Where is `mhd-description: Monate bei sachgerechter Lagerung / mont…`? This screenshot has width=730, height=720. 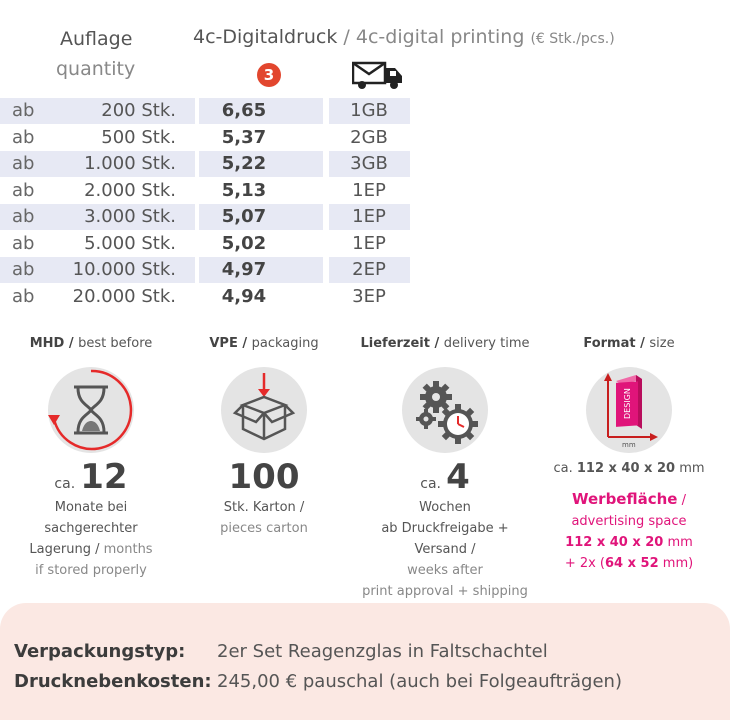 mhd-description: Monate bei sachgerechter Lagerung / mont… is located at coordinates (91, 539).